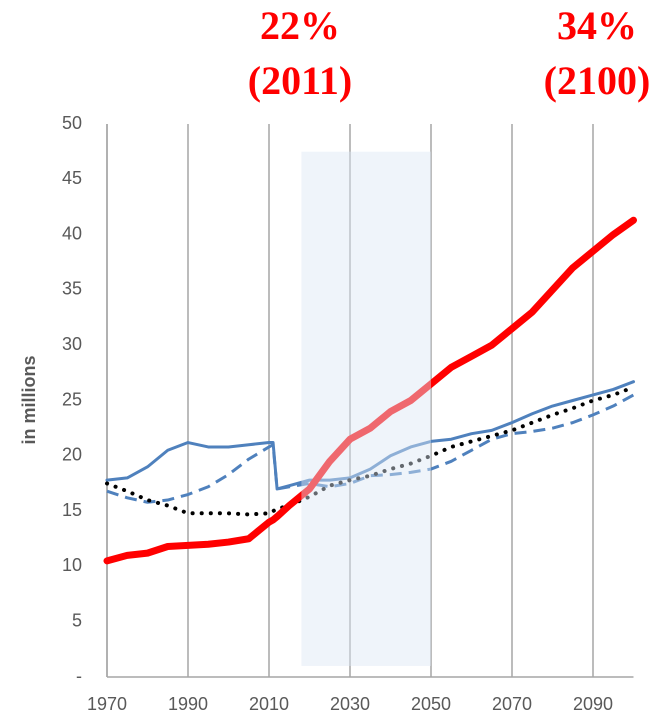 This screenshot has height=723, width=665. What do you see at coordinates (72, 233) in the screenshot?
I see `y-tick-label: 40` at bounding box center [72, 233].